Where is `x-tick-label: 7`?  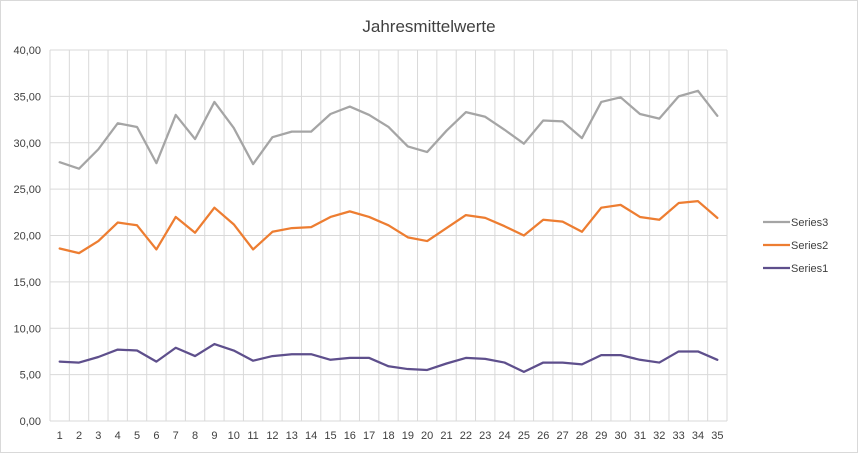 x-tick-label: 7 is located at coordinates (176, 436).